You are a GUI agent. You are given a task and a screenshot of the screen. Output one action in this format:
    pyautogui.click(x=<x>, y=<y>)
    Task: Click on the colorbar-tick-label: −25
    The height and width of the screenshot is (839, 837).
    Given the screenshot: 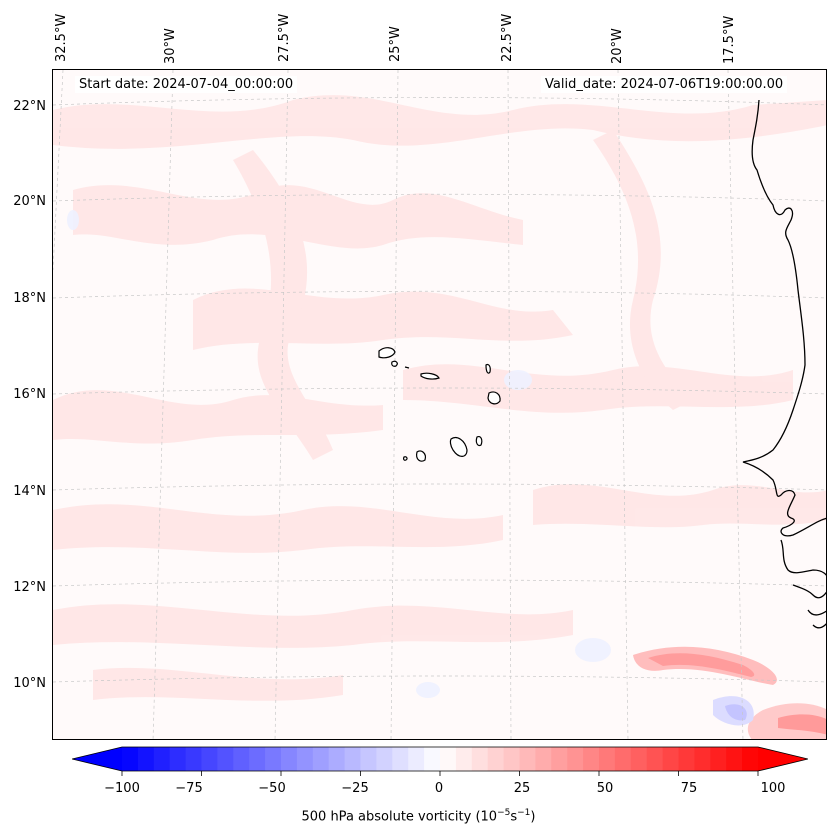 What is the action you would take?
    pyautogui.click(x=355, y=788)
    